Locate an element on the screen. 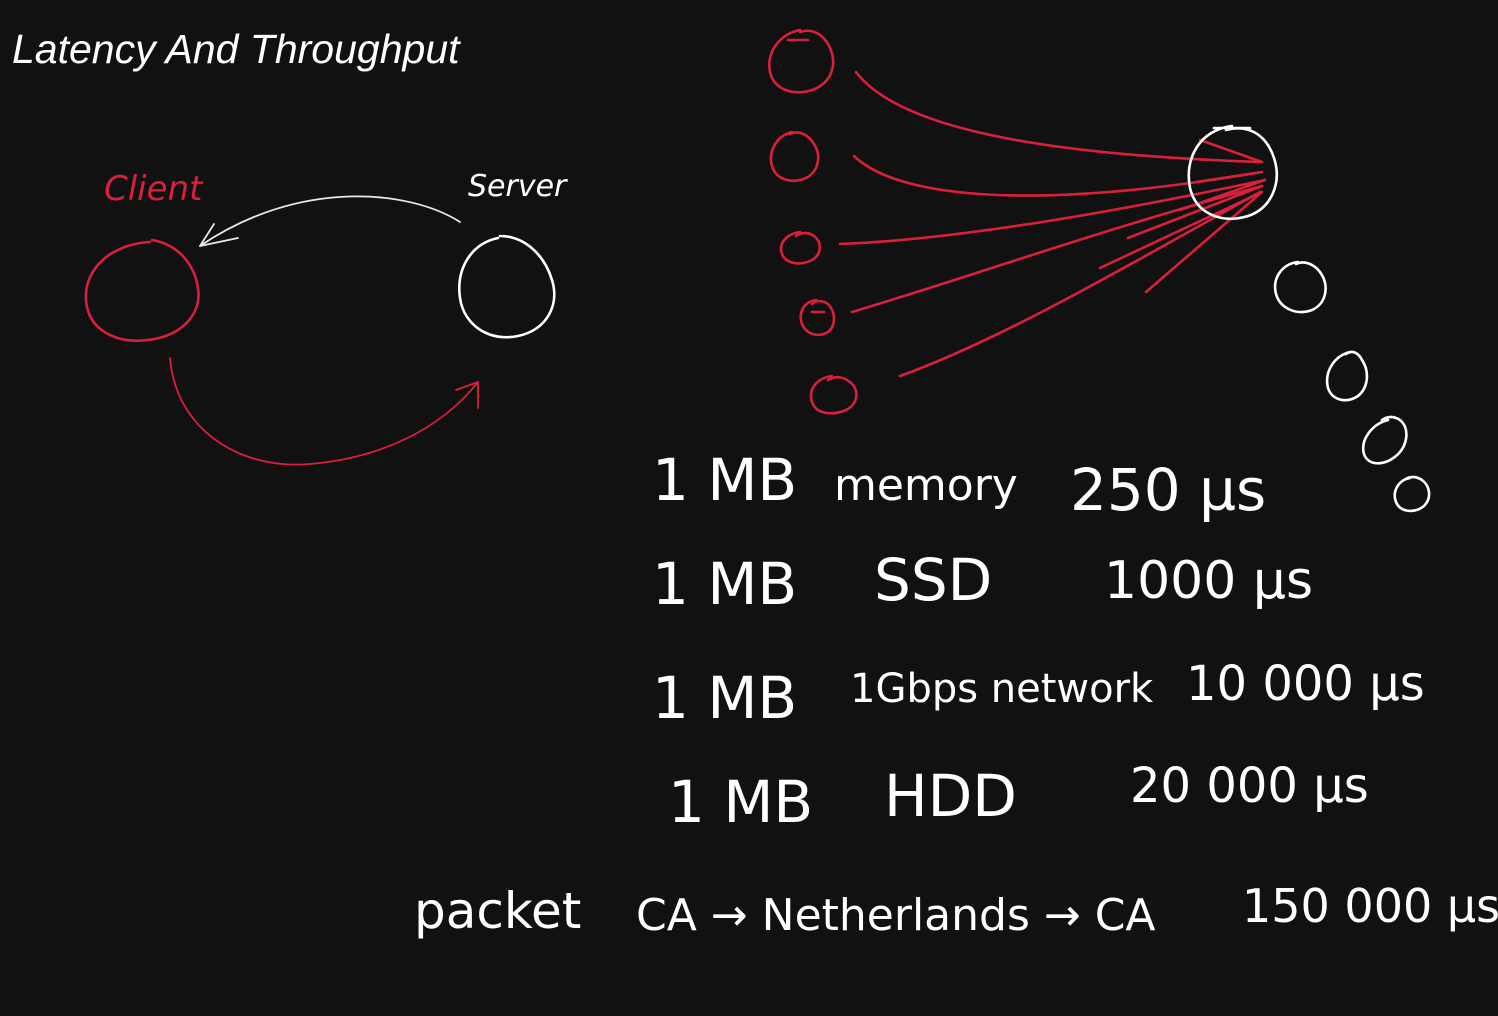  row-medium: memory is located at coordinates (926, 485).